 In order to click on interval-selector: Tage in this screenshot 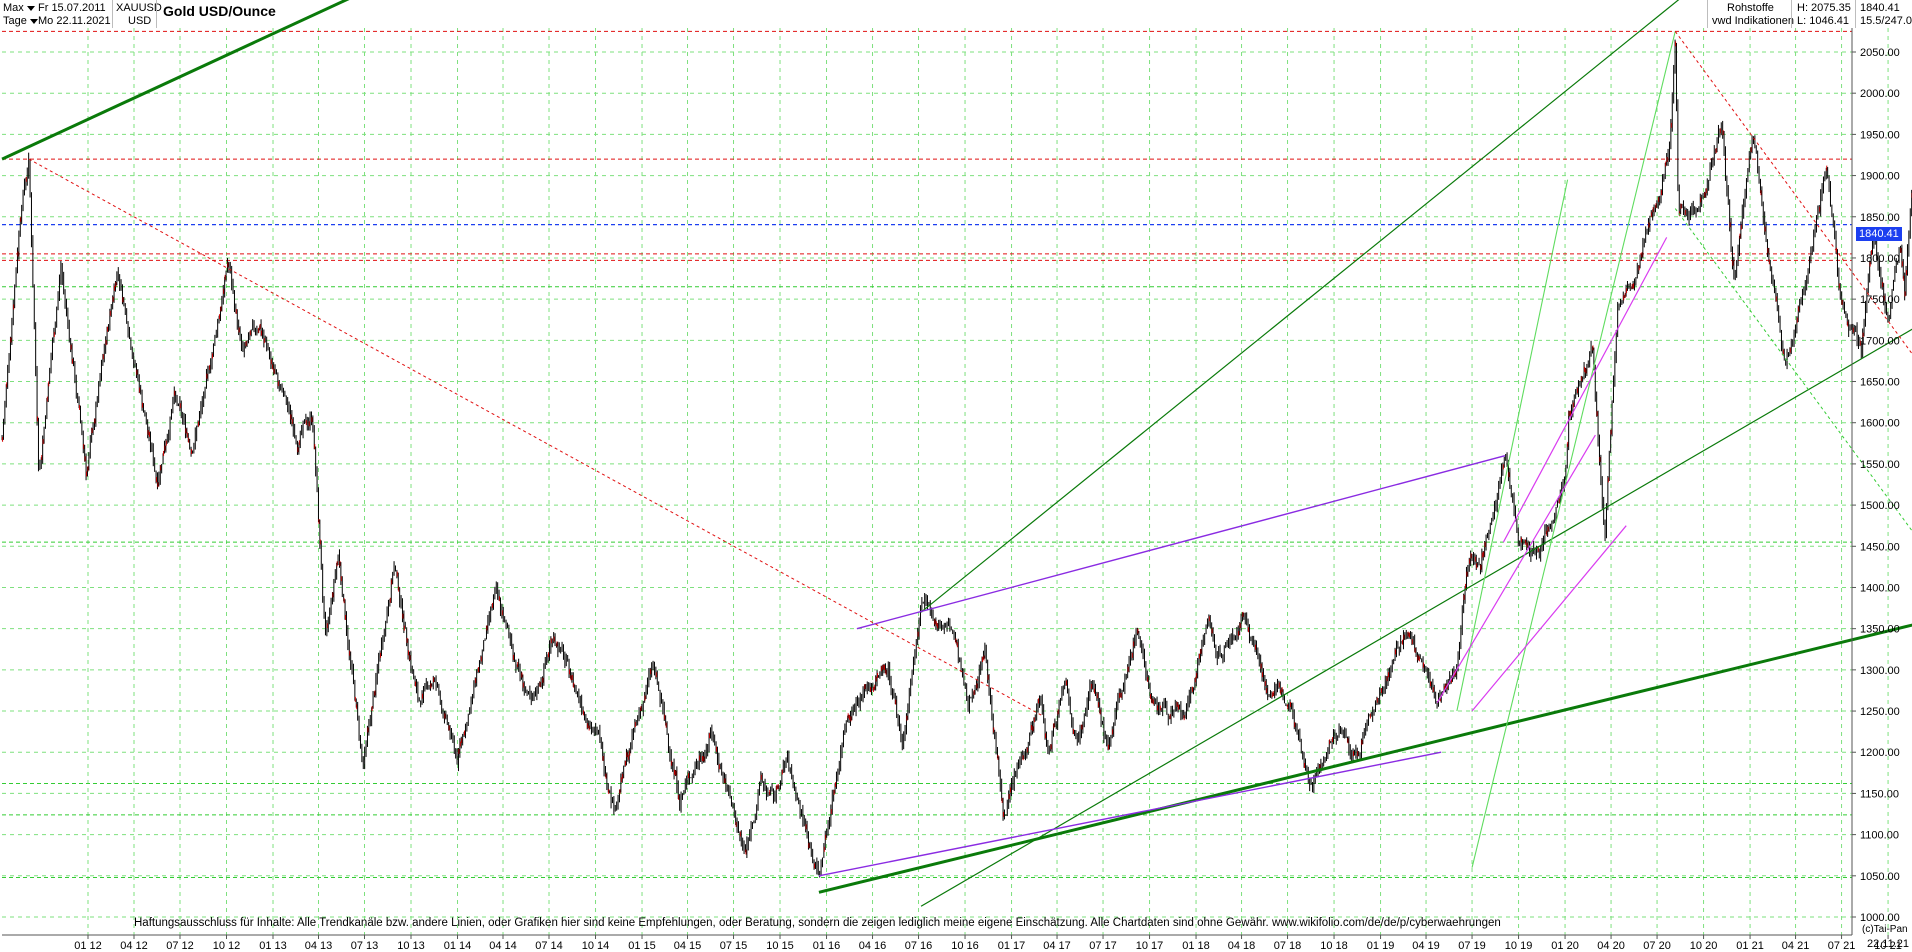, I will do `click(20, 21)`.